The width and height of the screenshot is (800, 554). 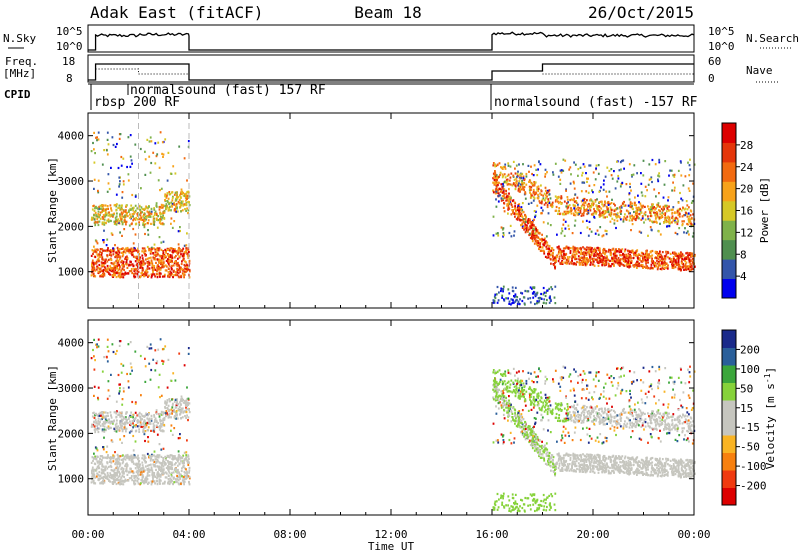 What do you see at coordinates (721, 31) in the screenshot?
I see `nsearch-tick-top: 10^5` at bounding box center [721, 31].